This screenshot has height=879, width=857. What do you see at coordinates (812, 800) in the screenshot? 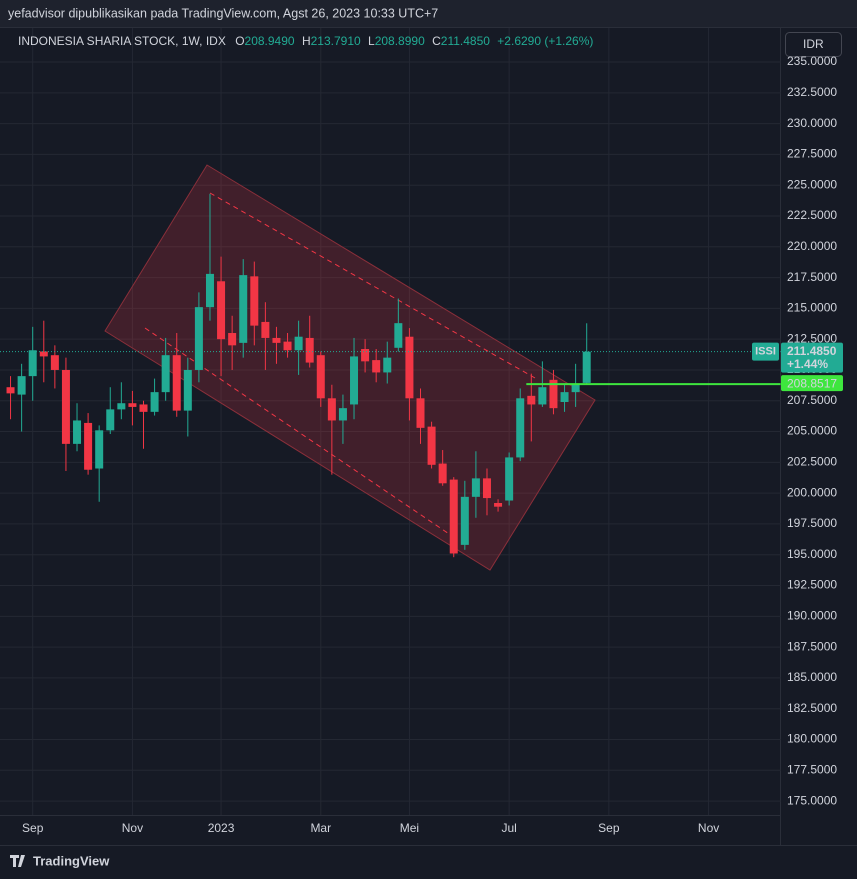
I see `y-tick-label: 175.0000` at bounding box center [812, 800].